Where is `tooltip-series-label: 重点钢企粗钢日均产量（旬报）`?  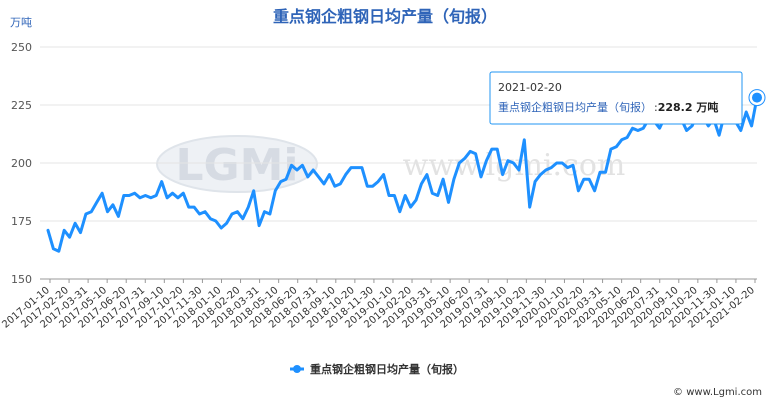
tooltip-series-label: 重点钢企粗钢日均产量（旬报） is located at coordinates (575, 107).